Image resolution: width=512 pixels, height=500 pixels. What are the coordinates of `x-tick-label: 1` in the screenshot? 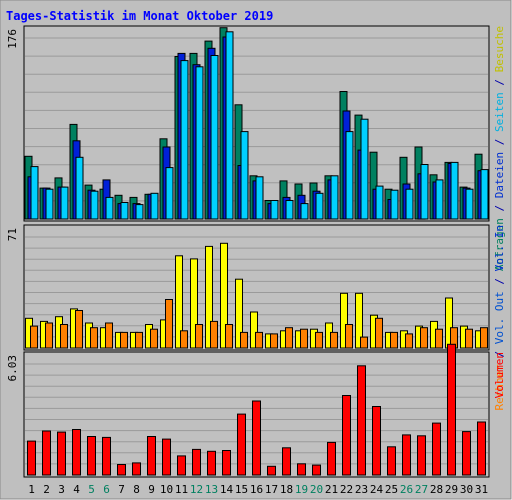 It's located at (31, 489).